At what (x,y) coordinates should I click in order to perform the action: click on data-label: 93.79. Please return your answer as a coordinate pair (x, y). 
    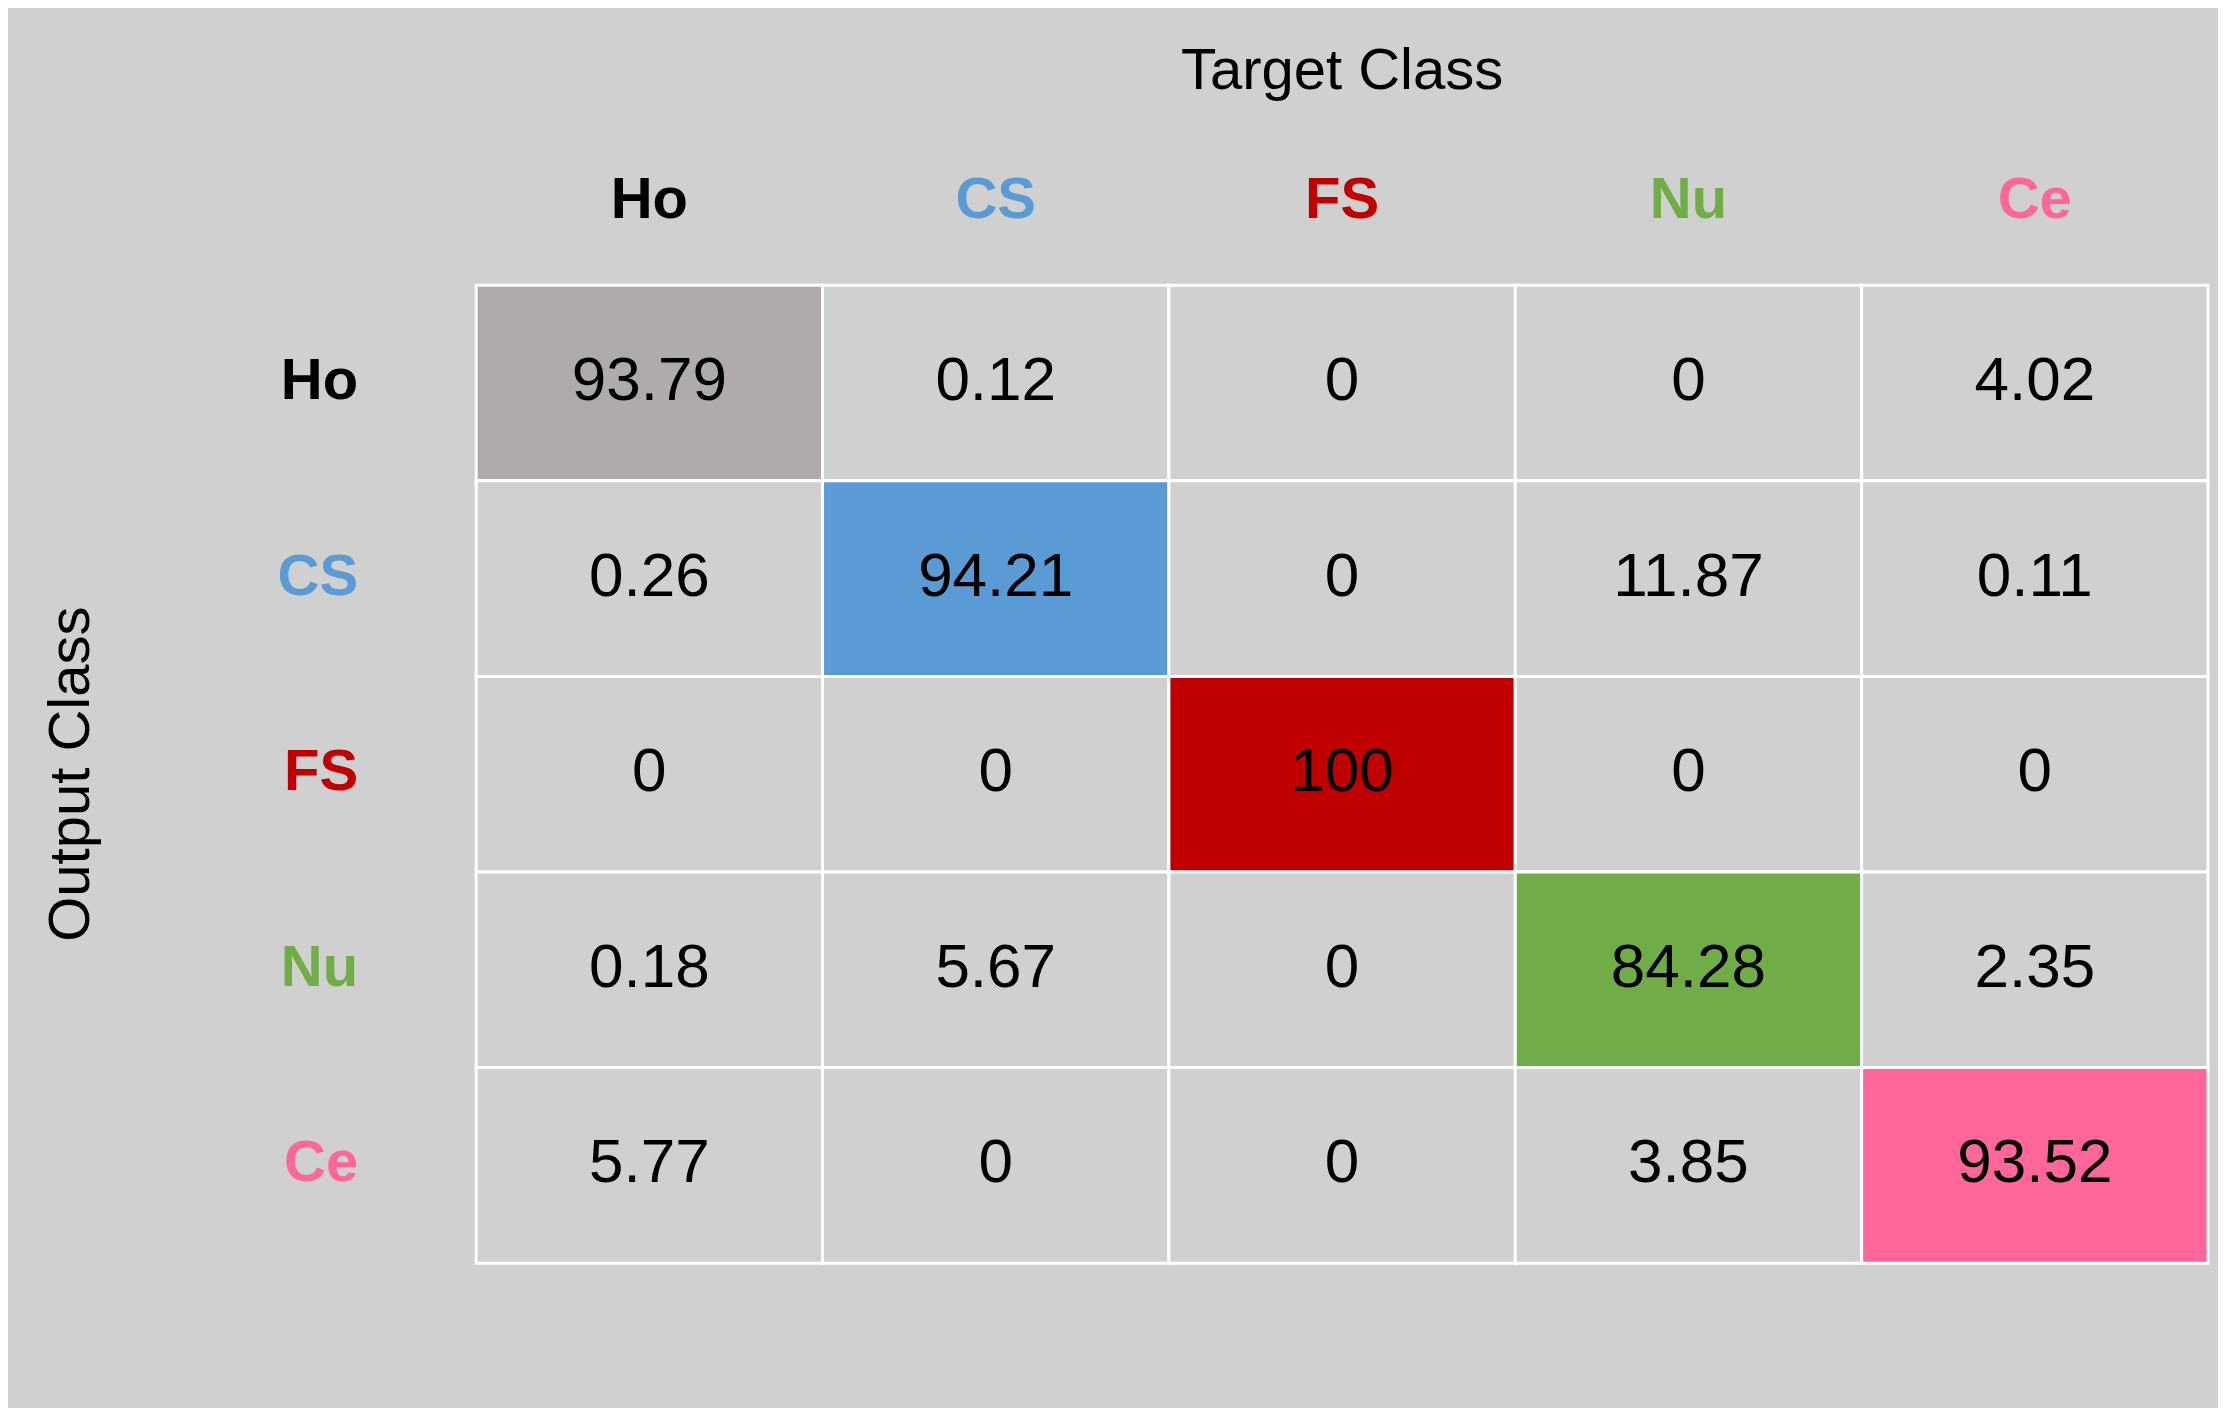
    Looking at the image, I should click on (649, 379).